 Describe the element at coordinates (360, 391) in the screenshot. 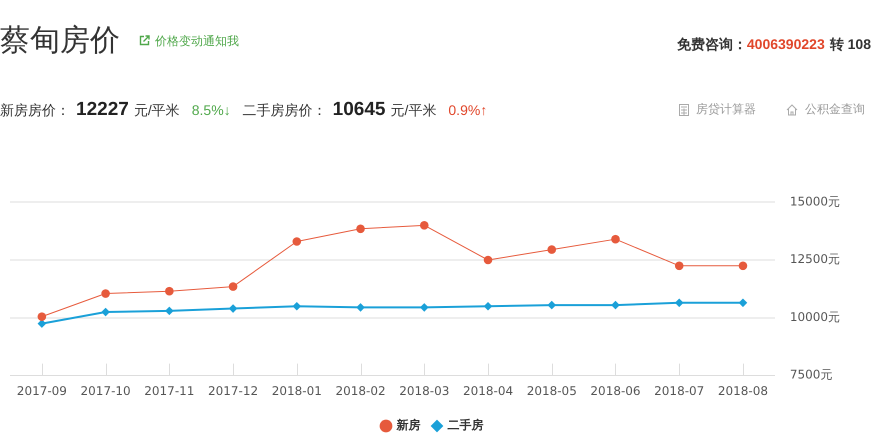

I see `x-tick-label: 2018-02` at that location.